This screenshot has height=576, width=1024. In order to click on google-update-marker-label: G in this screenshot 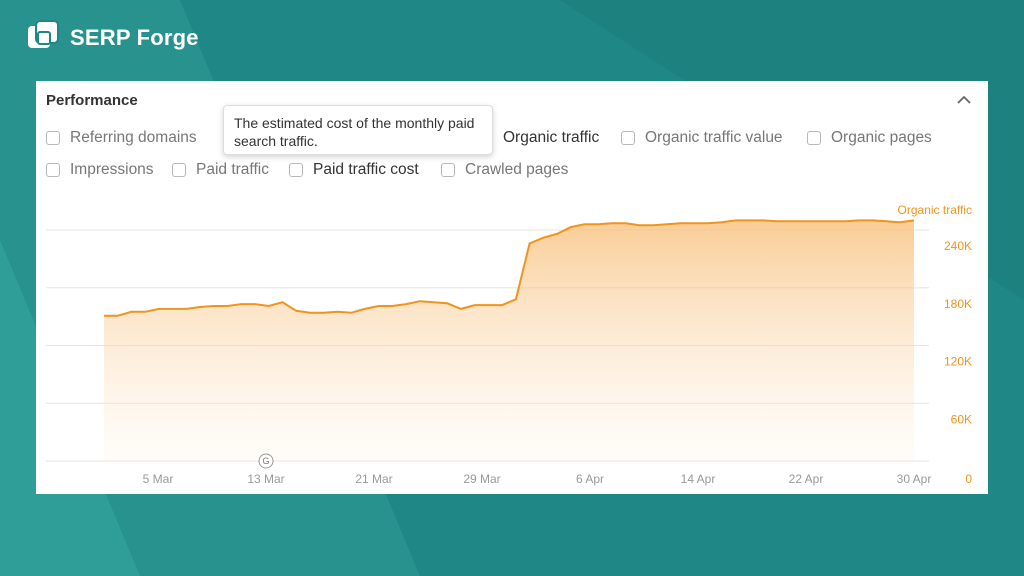, I will do `click(265, 461)`.